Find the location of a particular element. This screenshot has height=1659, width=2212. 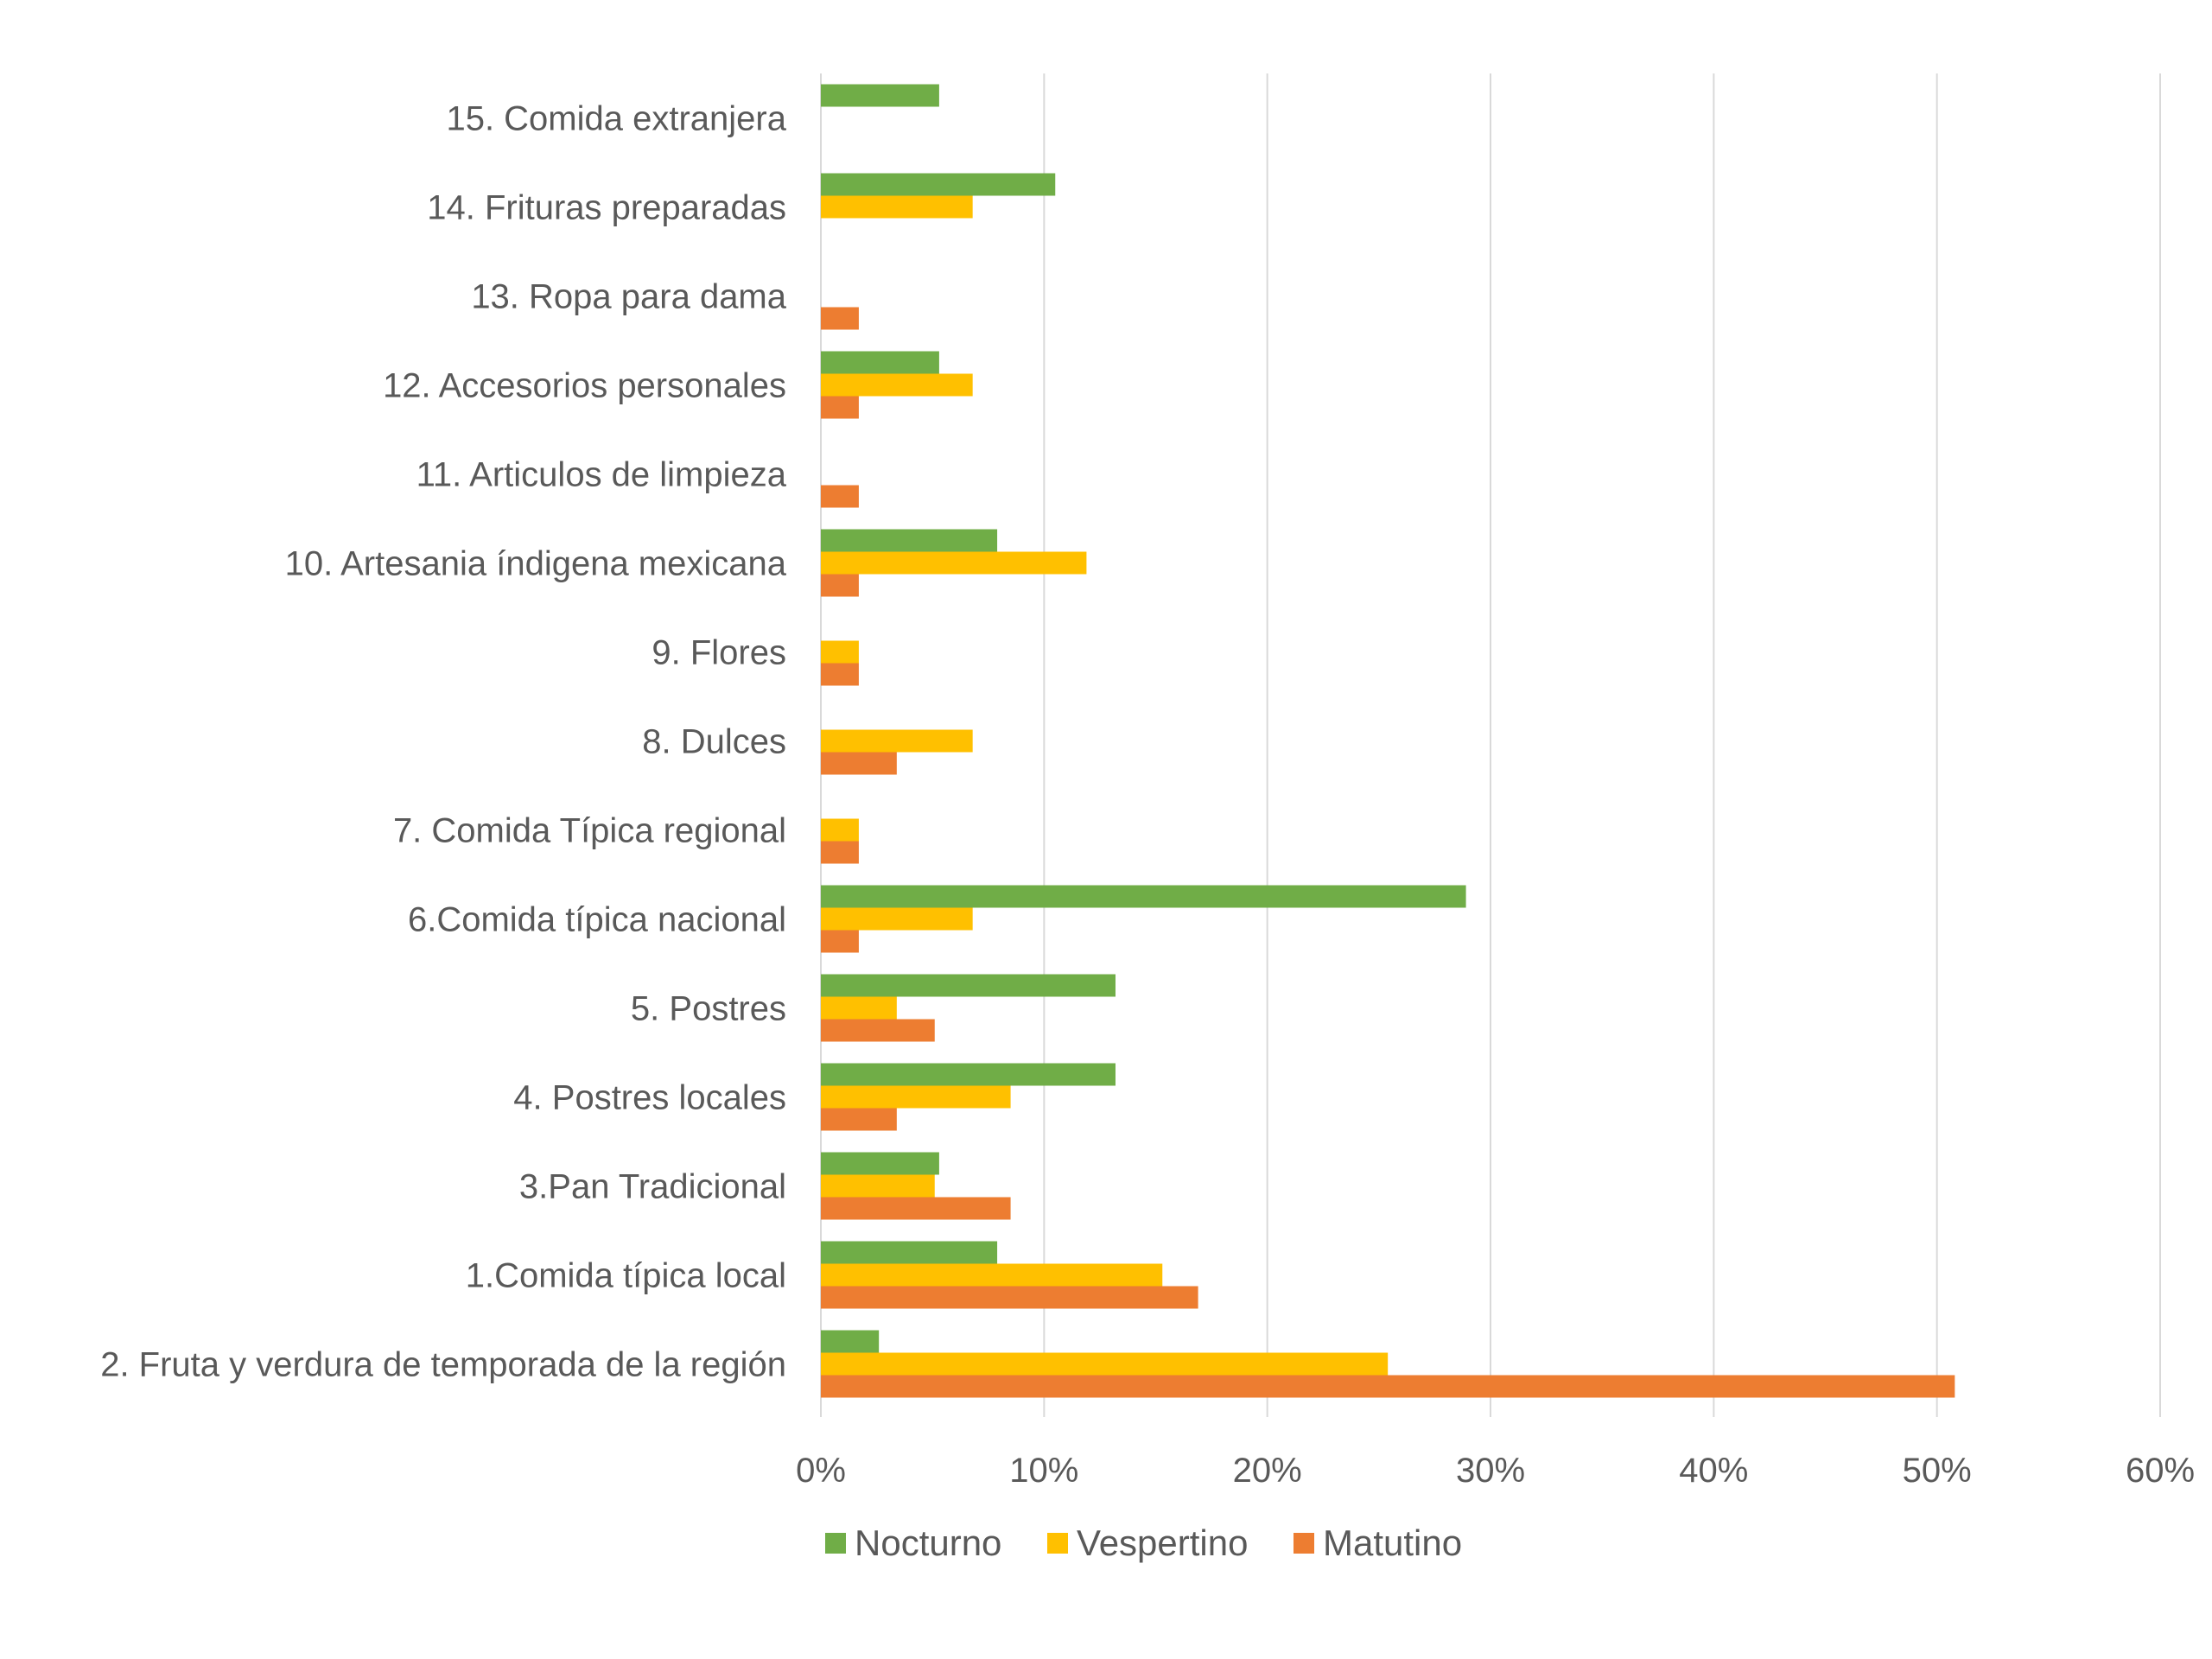

x-tick-label: 30% is located at coordinates (1490, 1471).